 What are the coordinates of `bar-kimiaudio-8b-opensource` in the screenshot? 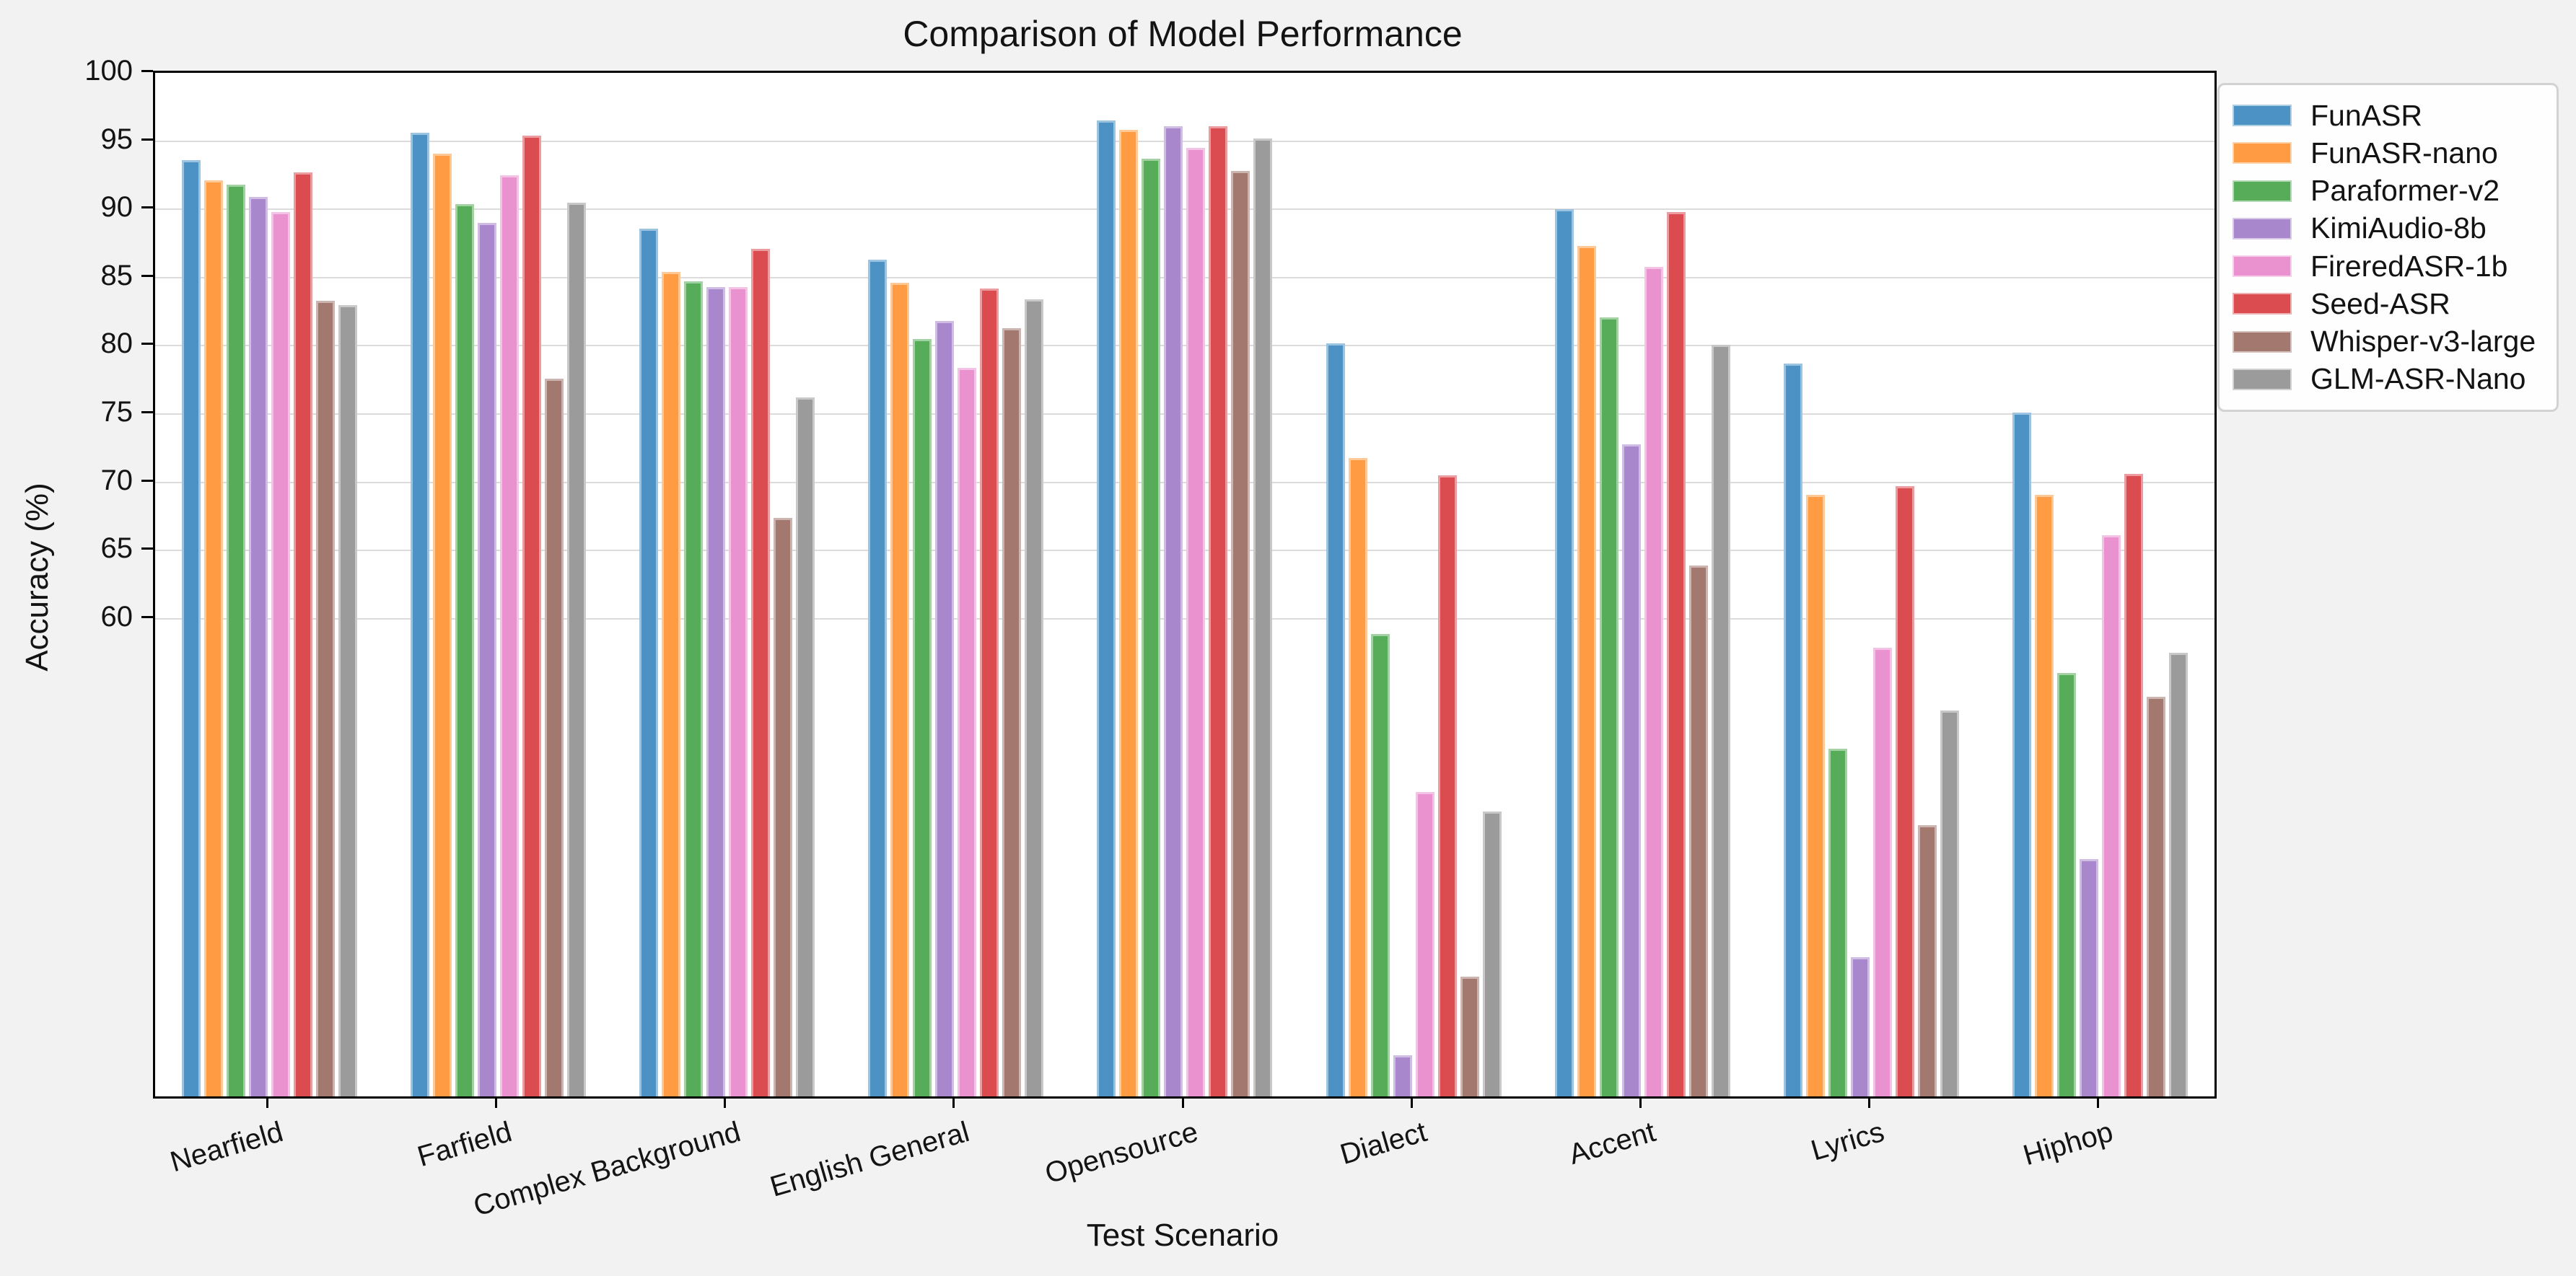 It's located at (1173, 611).